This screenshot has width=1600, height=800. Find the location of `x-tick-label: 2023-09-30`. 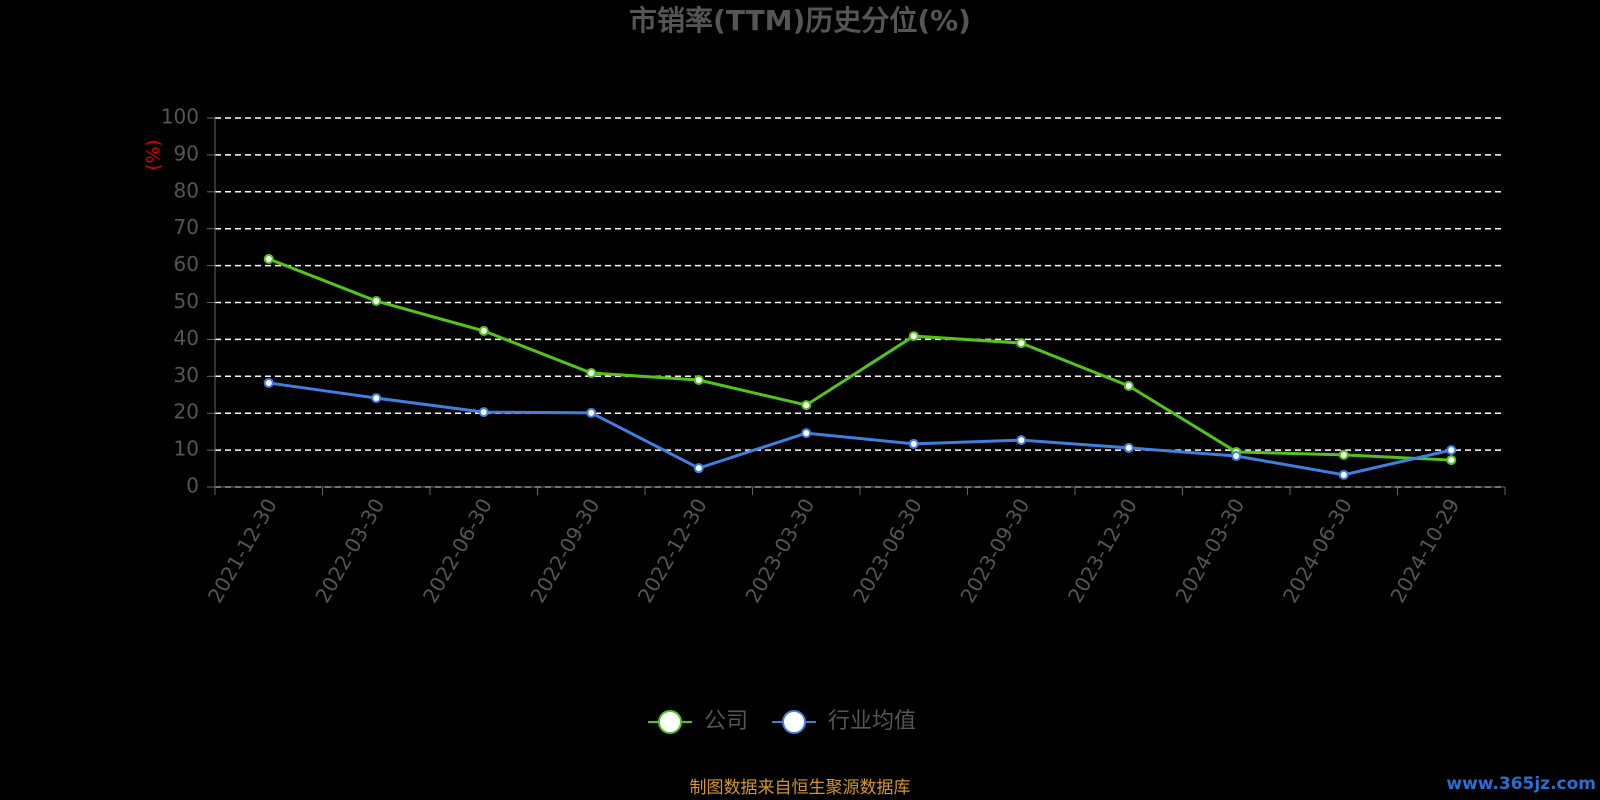

x-tick-label: 2023-09-30 is located at coordinates (994, 550).